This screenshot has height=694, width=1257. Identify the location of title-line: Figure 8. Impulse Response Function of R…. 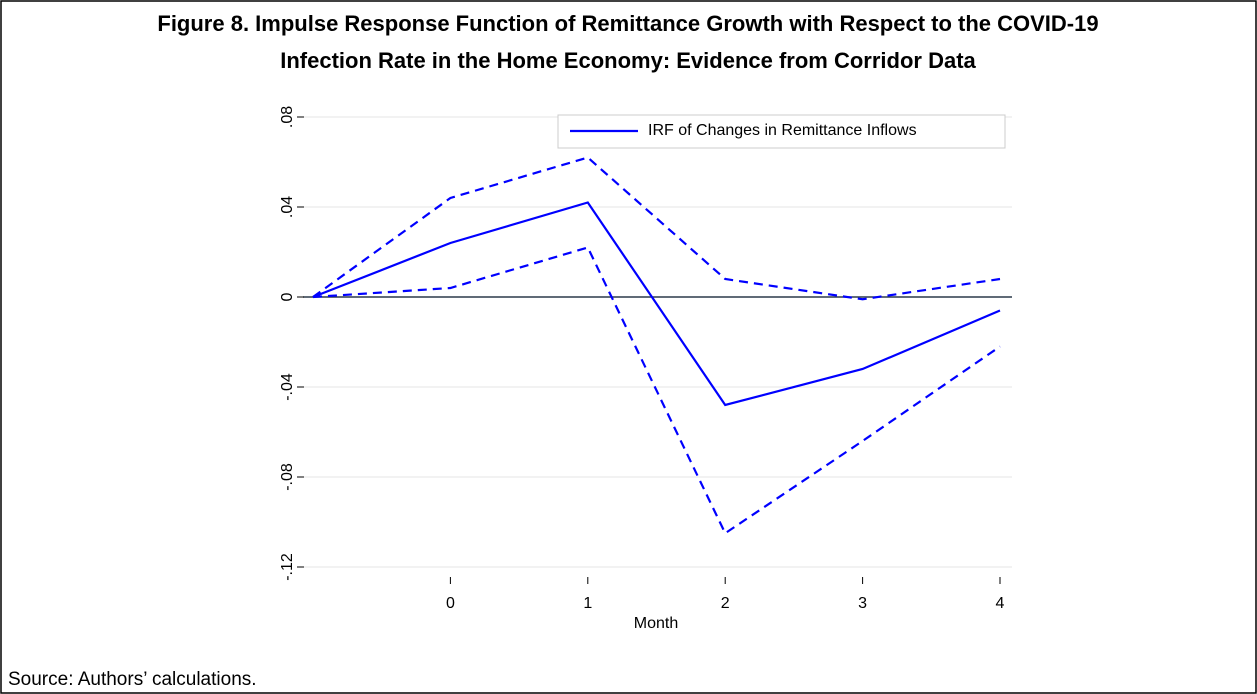
(627, 23).